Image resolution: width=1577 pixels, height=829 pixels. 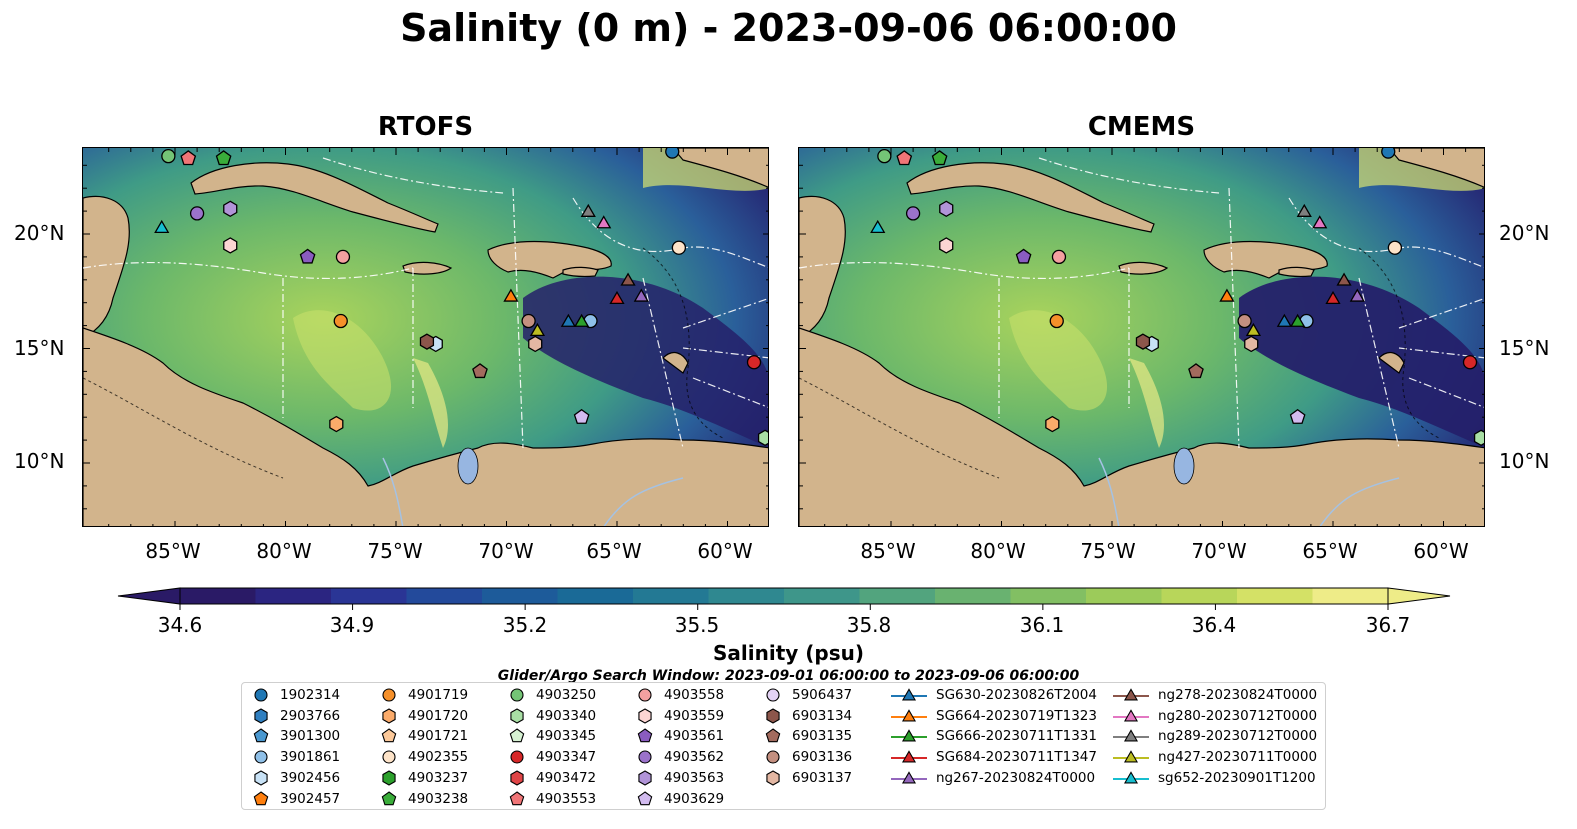 I want to click on lon-tick-label: 65°W, so click(x=1330, y=551).